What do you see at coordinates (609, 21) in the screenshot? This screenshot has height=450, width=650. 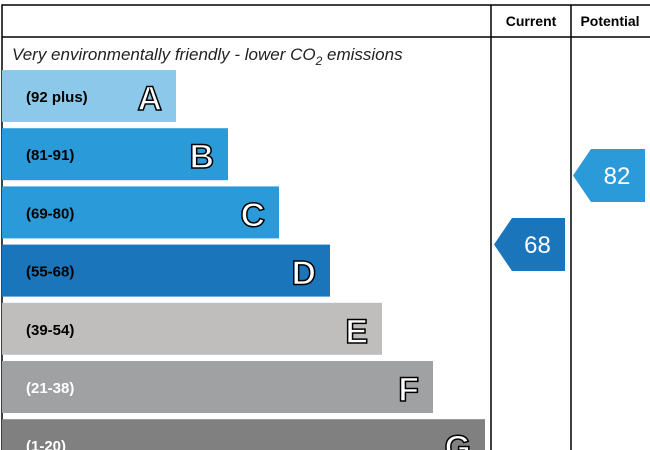 I see `header-potential: Potential` at bounding box center [609, 21].